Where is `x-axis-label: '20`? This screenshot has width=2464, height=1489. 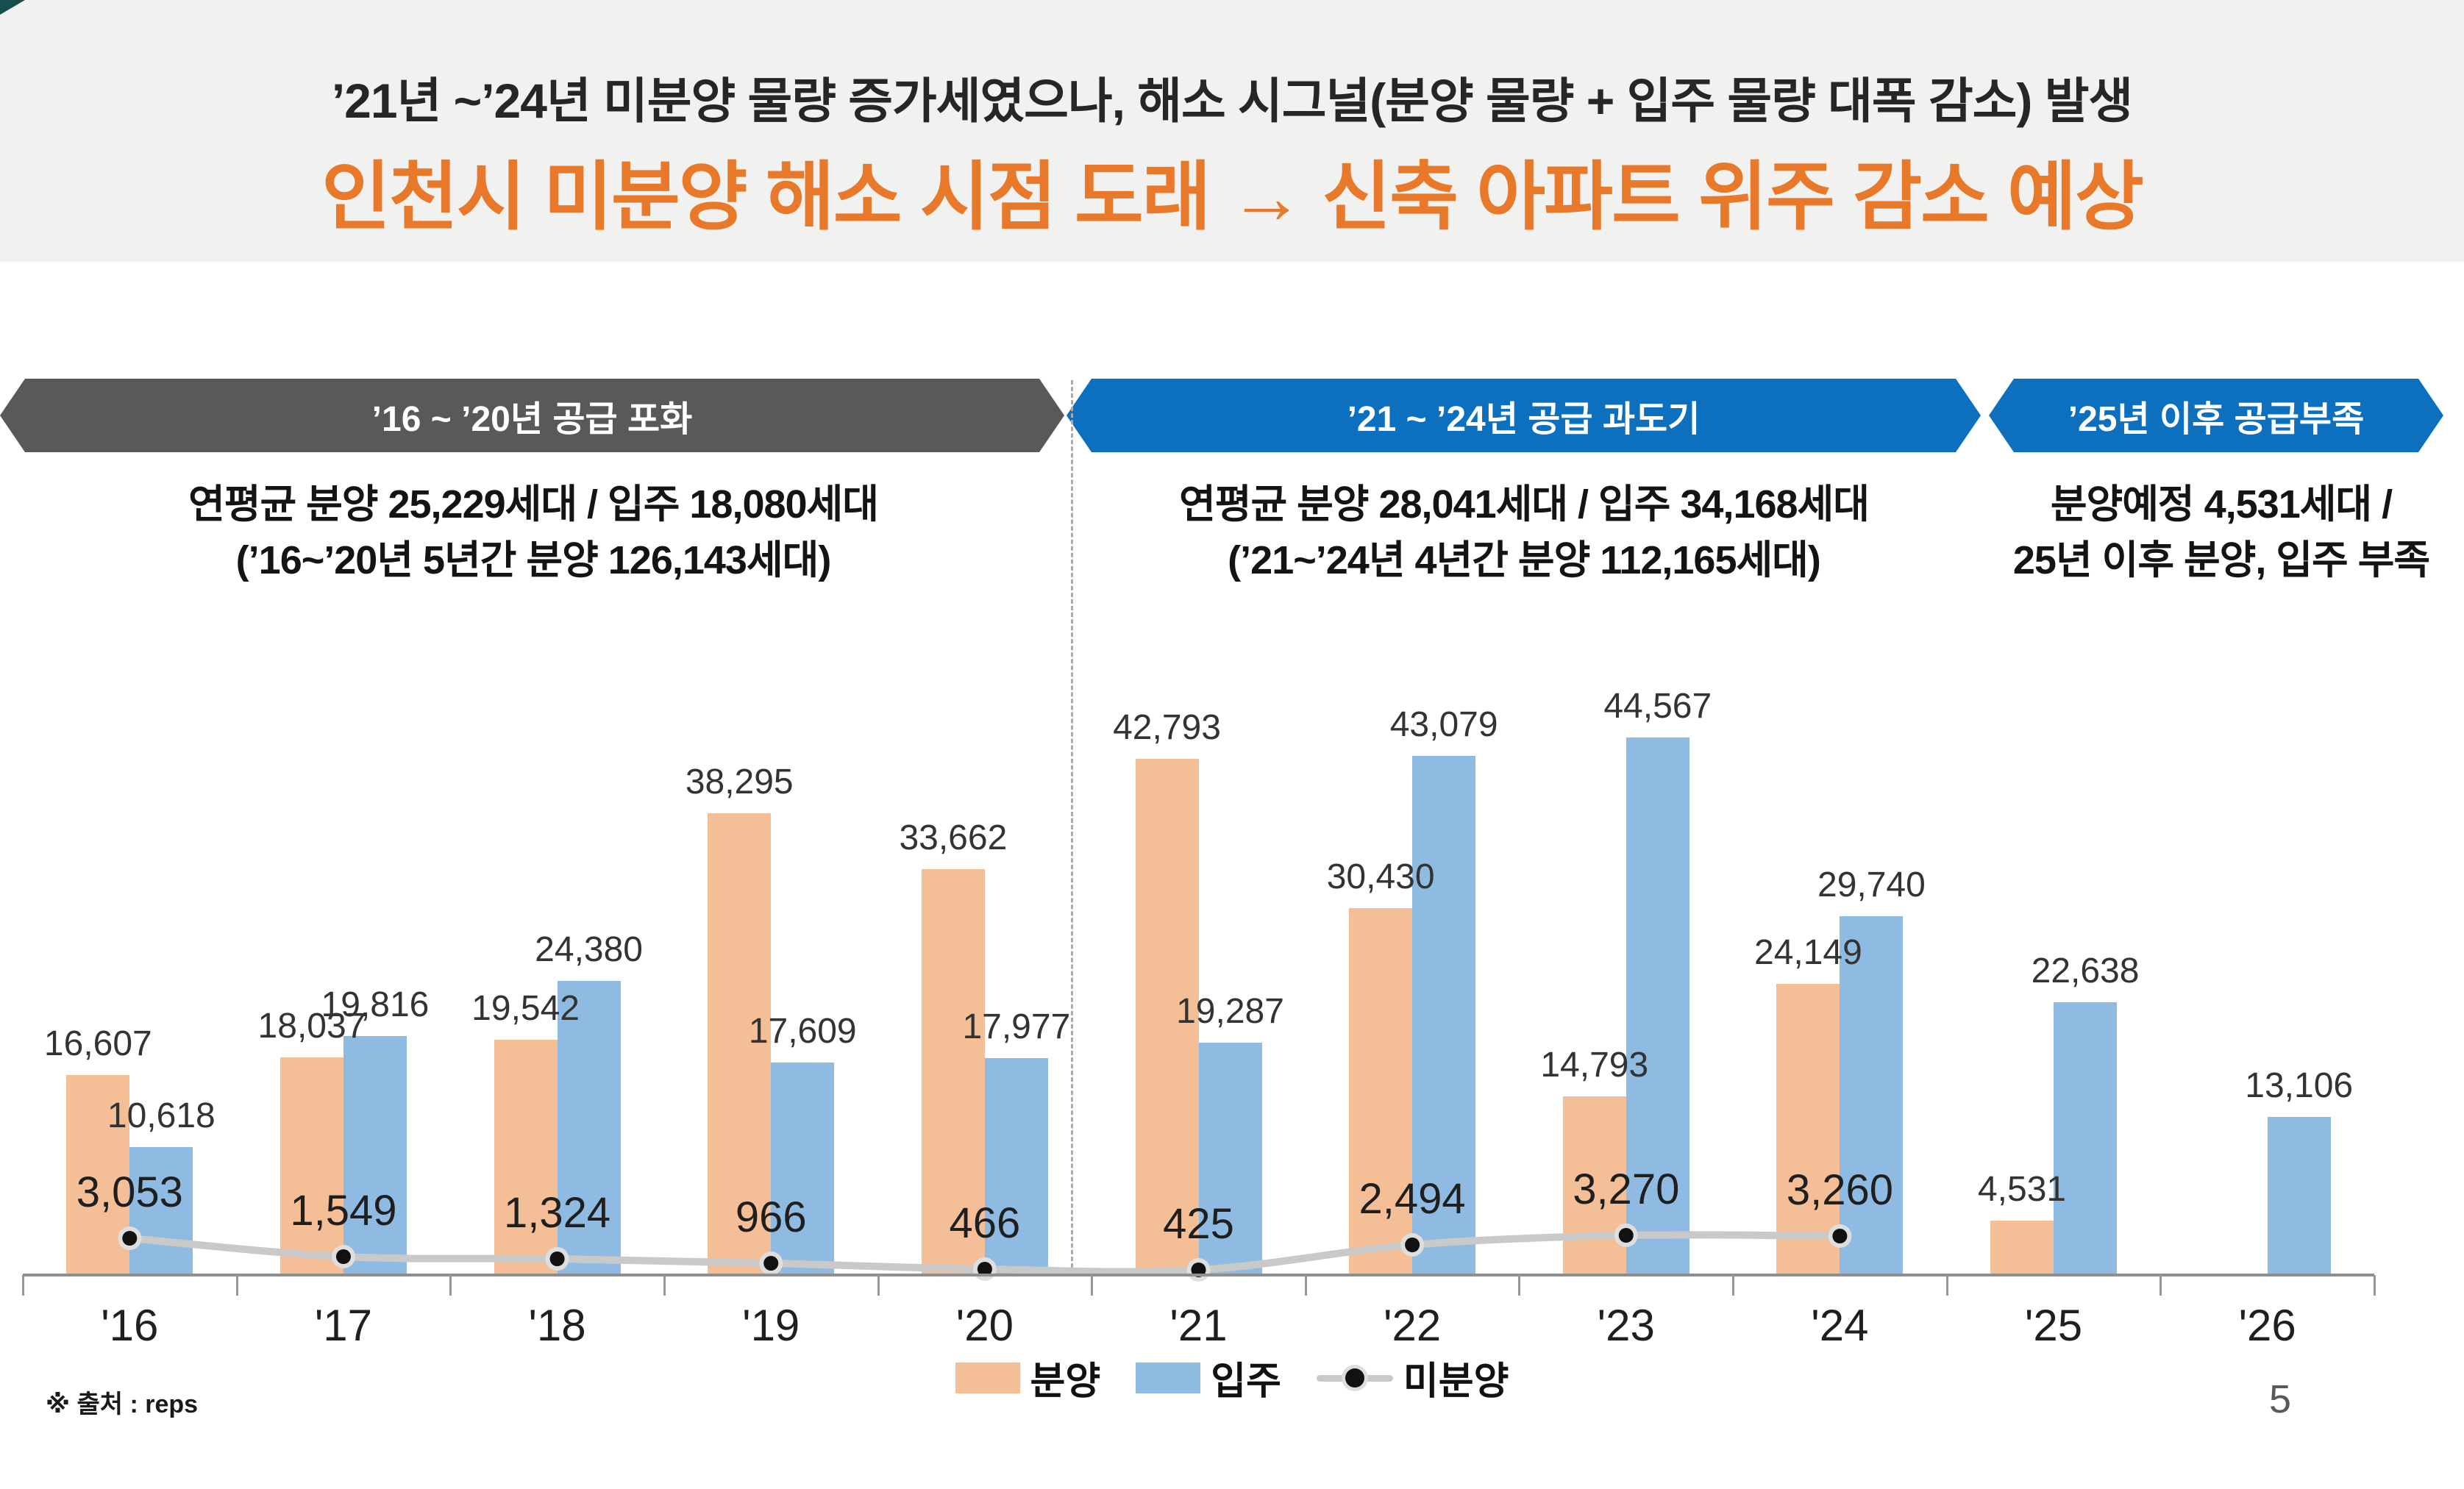 x-axis-label: '20 is located at coordinates (984, 1326).